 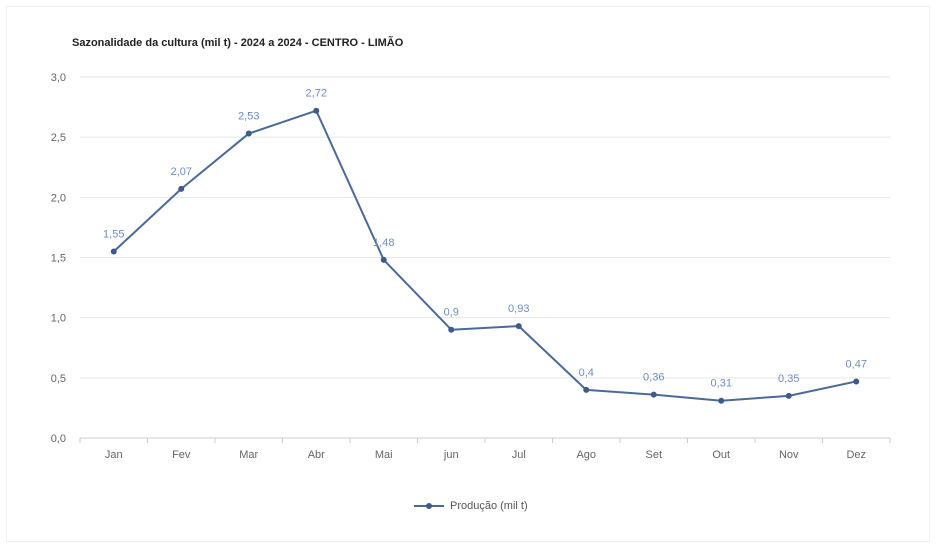 I want to click on x-axis-ticks: Jan Fev Mar Abr Mai jun Jul Ago Set Out Nov Dez, so click(x=485, y=449).